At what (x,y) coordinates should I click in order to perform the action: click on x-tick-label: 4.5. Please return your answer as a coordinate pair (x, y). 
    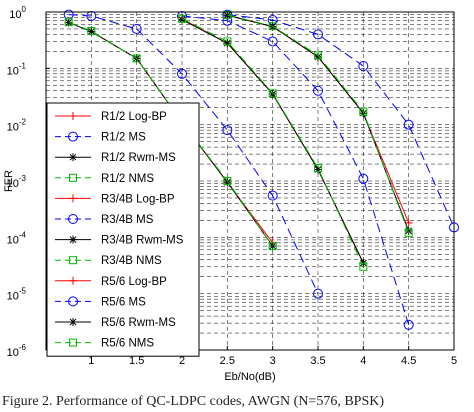
    Looking at the image, I should click on (408, 361).